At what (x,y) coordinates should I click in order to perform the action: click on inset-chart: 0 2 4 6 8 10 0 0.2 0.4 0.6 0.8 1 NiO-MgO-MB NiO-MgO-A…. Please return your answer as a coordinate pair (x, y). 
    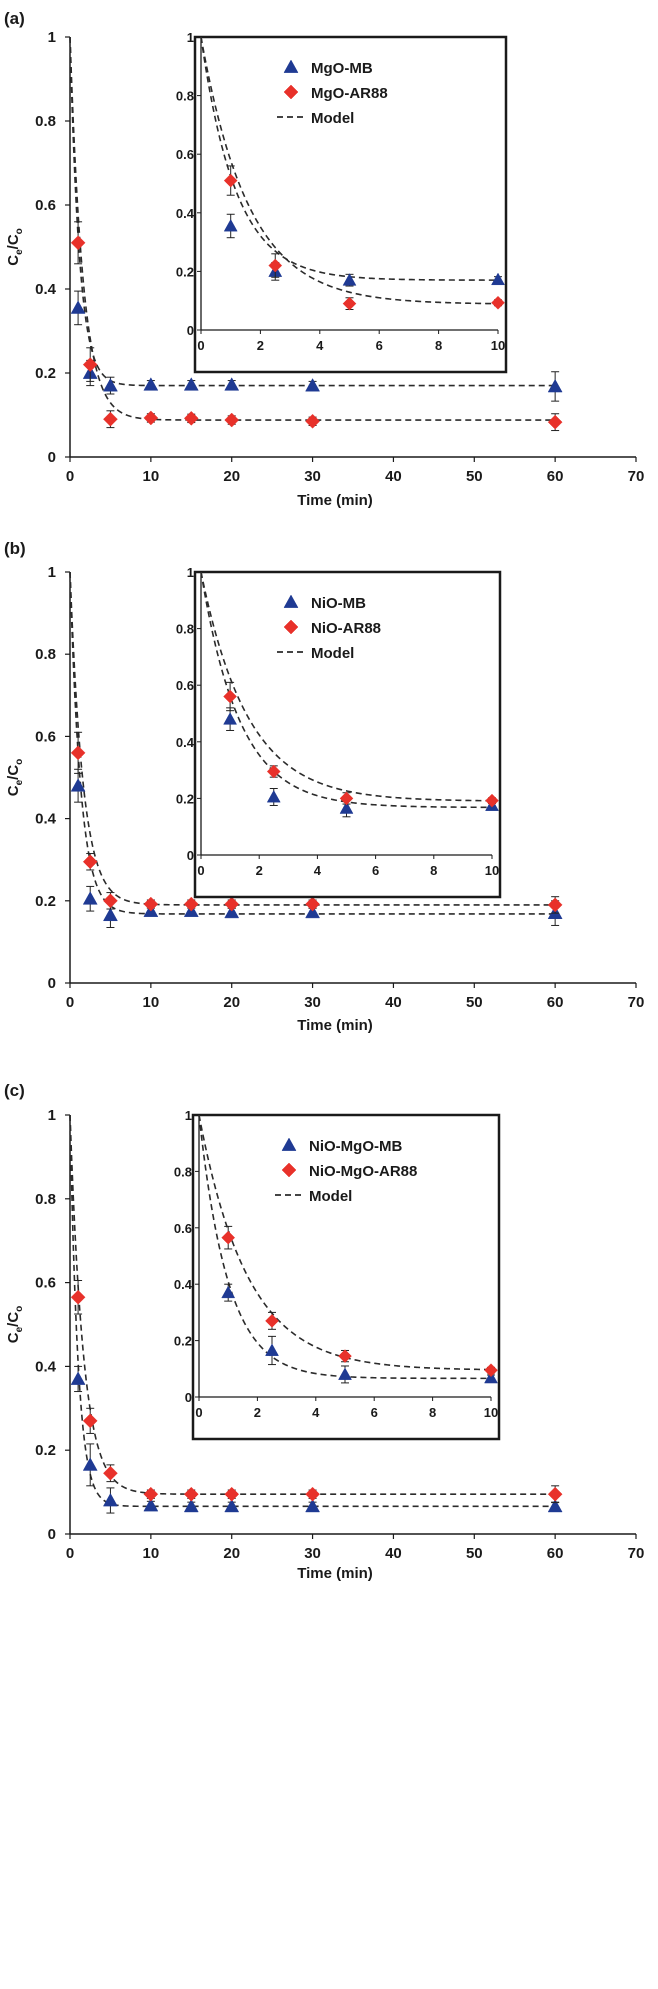
    Looking at the image, I should click on (337, 1274).